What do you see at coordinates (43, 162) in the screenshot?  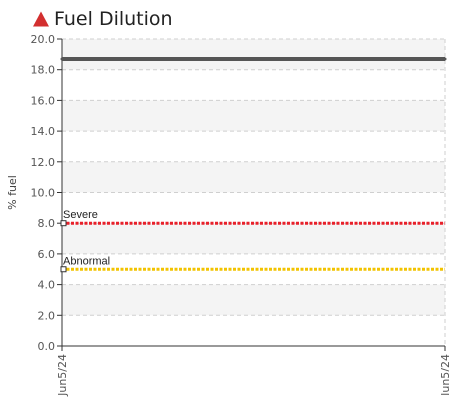 I see `y-tick-label: 12.0` at bounding box center [43, 162].